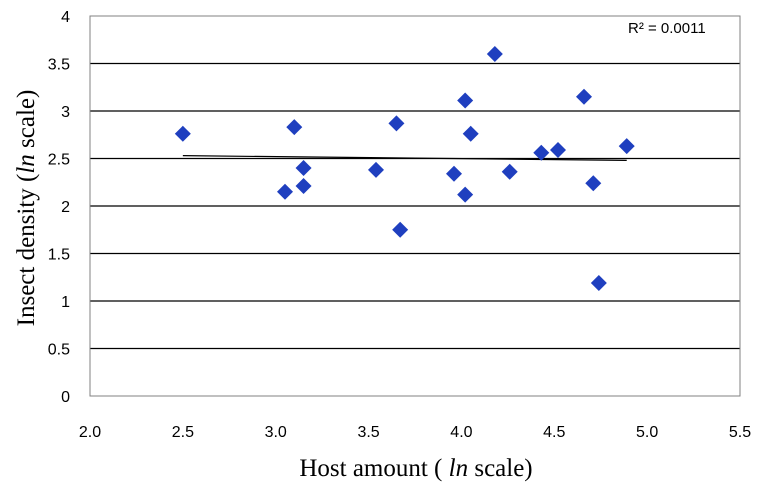  What do you see at coordinates (26, 122) in the screenshot?
I see `y-axis-title-part-3: scale)` at bounding box center [26, 122].